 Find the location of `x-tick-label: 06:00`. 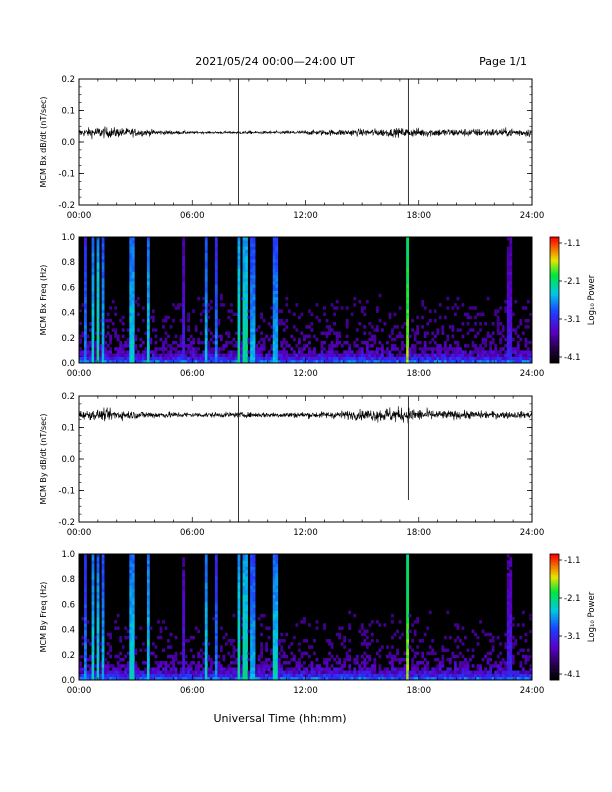

x-tick-label: 06:00 is located at coordinates (192, 533).